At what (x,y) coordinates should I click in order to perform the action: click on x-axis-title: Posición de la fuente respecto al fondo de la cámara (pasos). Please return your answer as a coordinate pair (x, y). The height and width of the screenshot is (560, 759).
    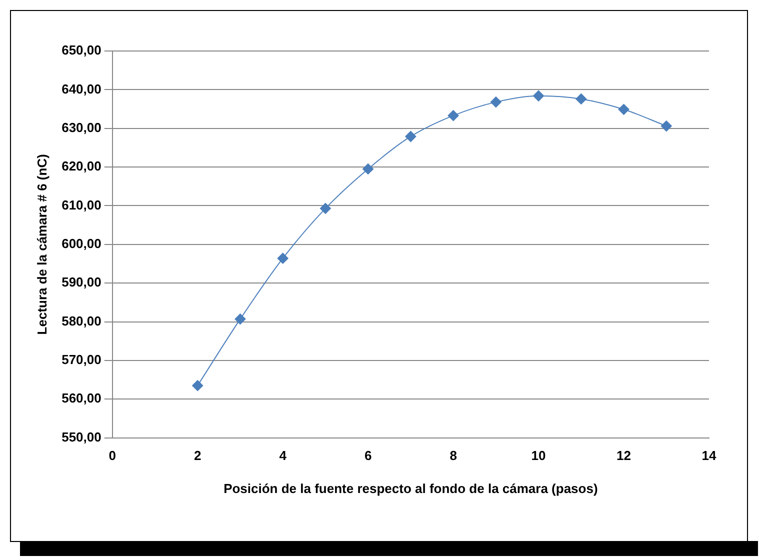
    Looking at the image, I should click on (411, 488).